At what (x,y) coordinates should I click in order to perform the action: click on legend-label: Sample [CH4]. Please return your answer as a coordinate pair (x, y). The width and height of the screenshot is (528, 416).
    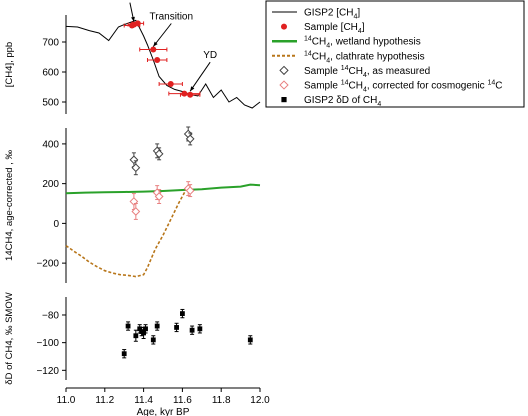
    Looking at the image, I should click on (334, 28).